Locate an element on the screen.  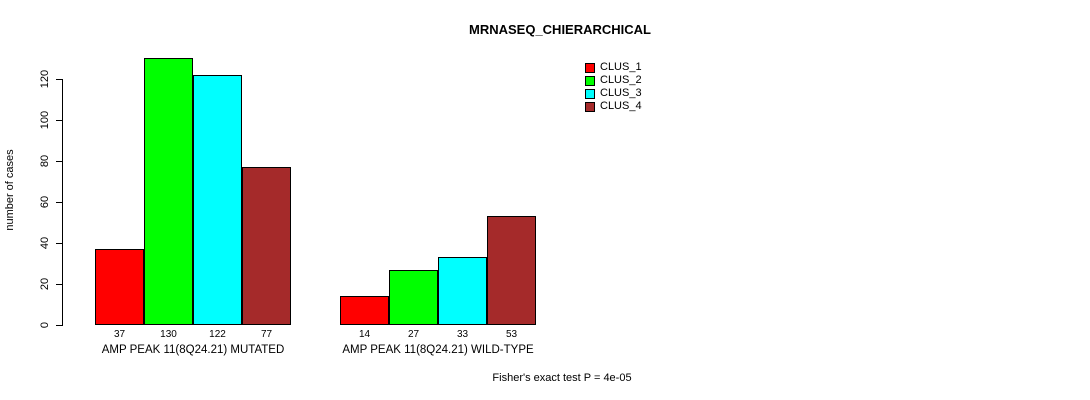
bar-value-label: 14 is located at coordinates (364, 334).